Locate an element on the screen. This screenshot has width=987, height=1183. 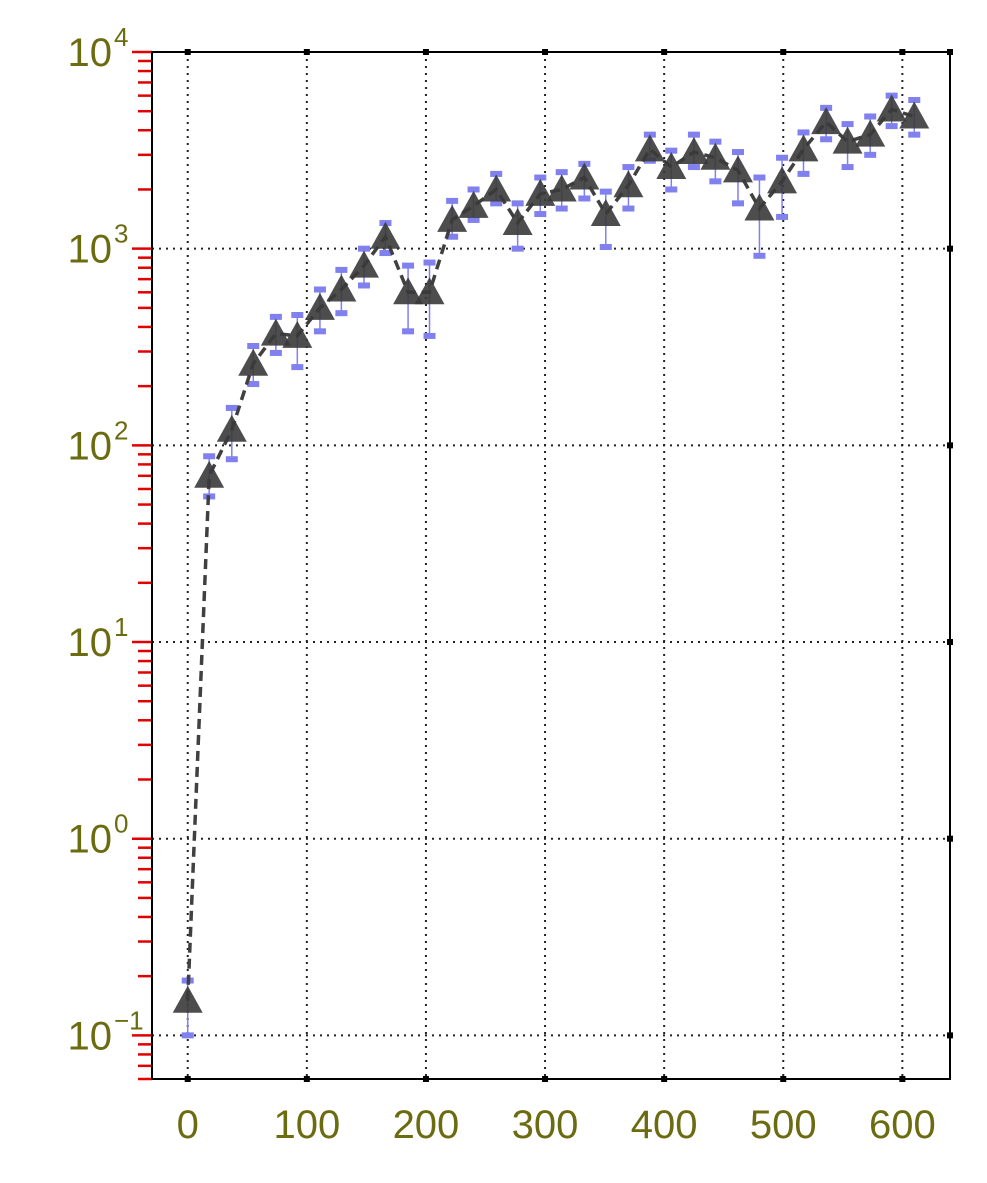
y-tick-label-exponent: 4 is located at coordinates (121, 37).